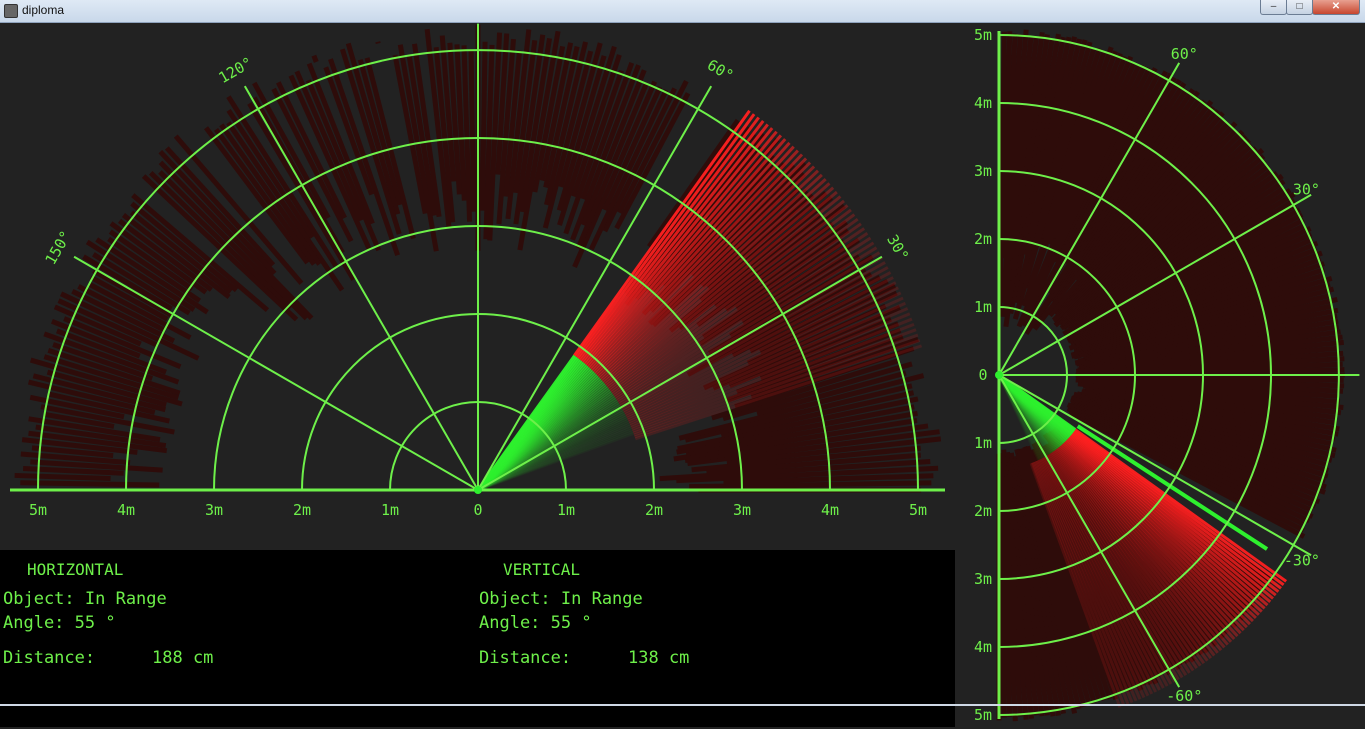  What do you see at coordinates (183, 658) in the screenshot?
I see `horizontal-distance-value: 188 cm` at bounding box center [183, 658].